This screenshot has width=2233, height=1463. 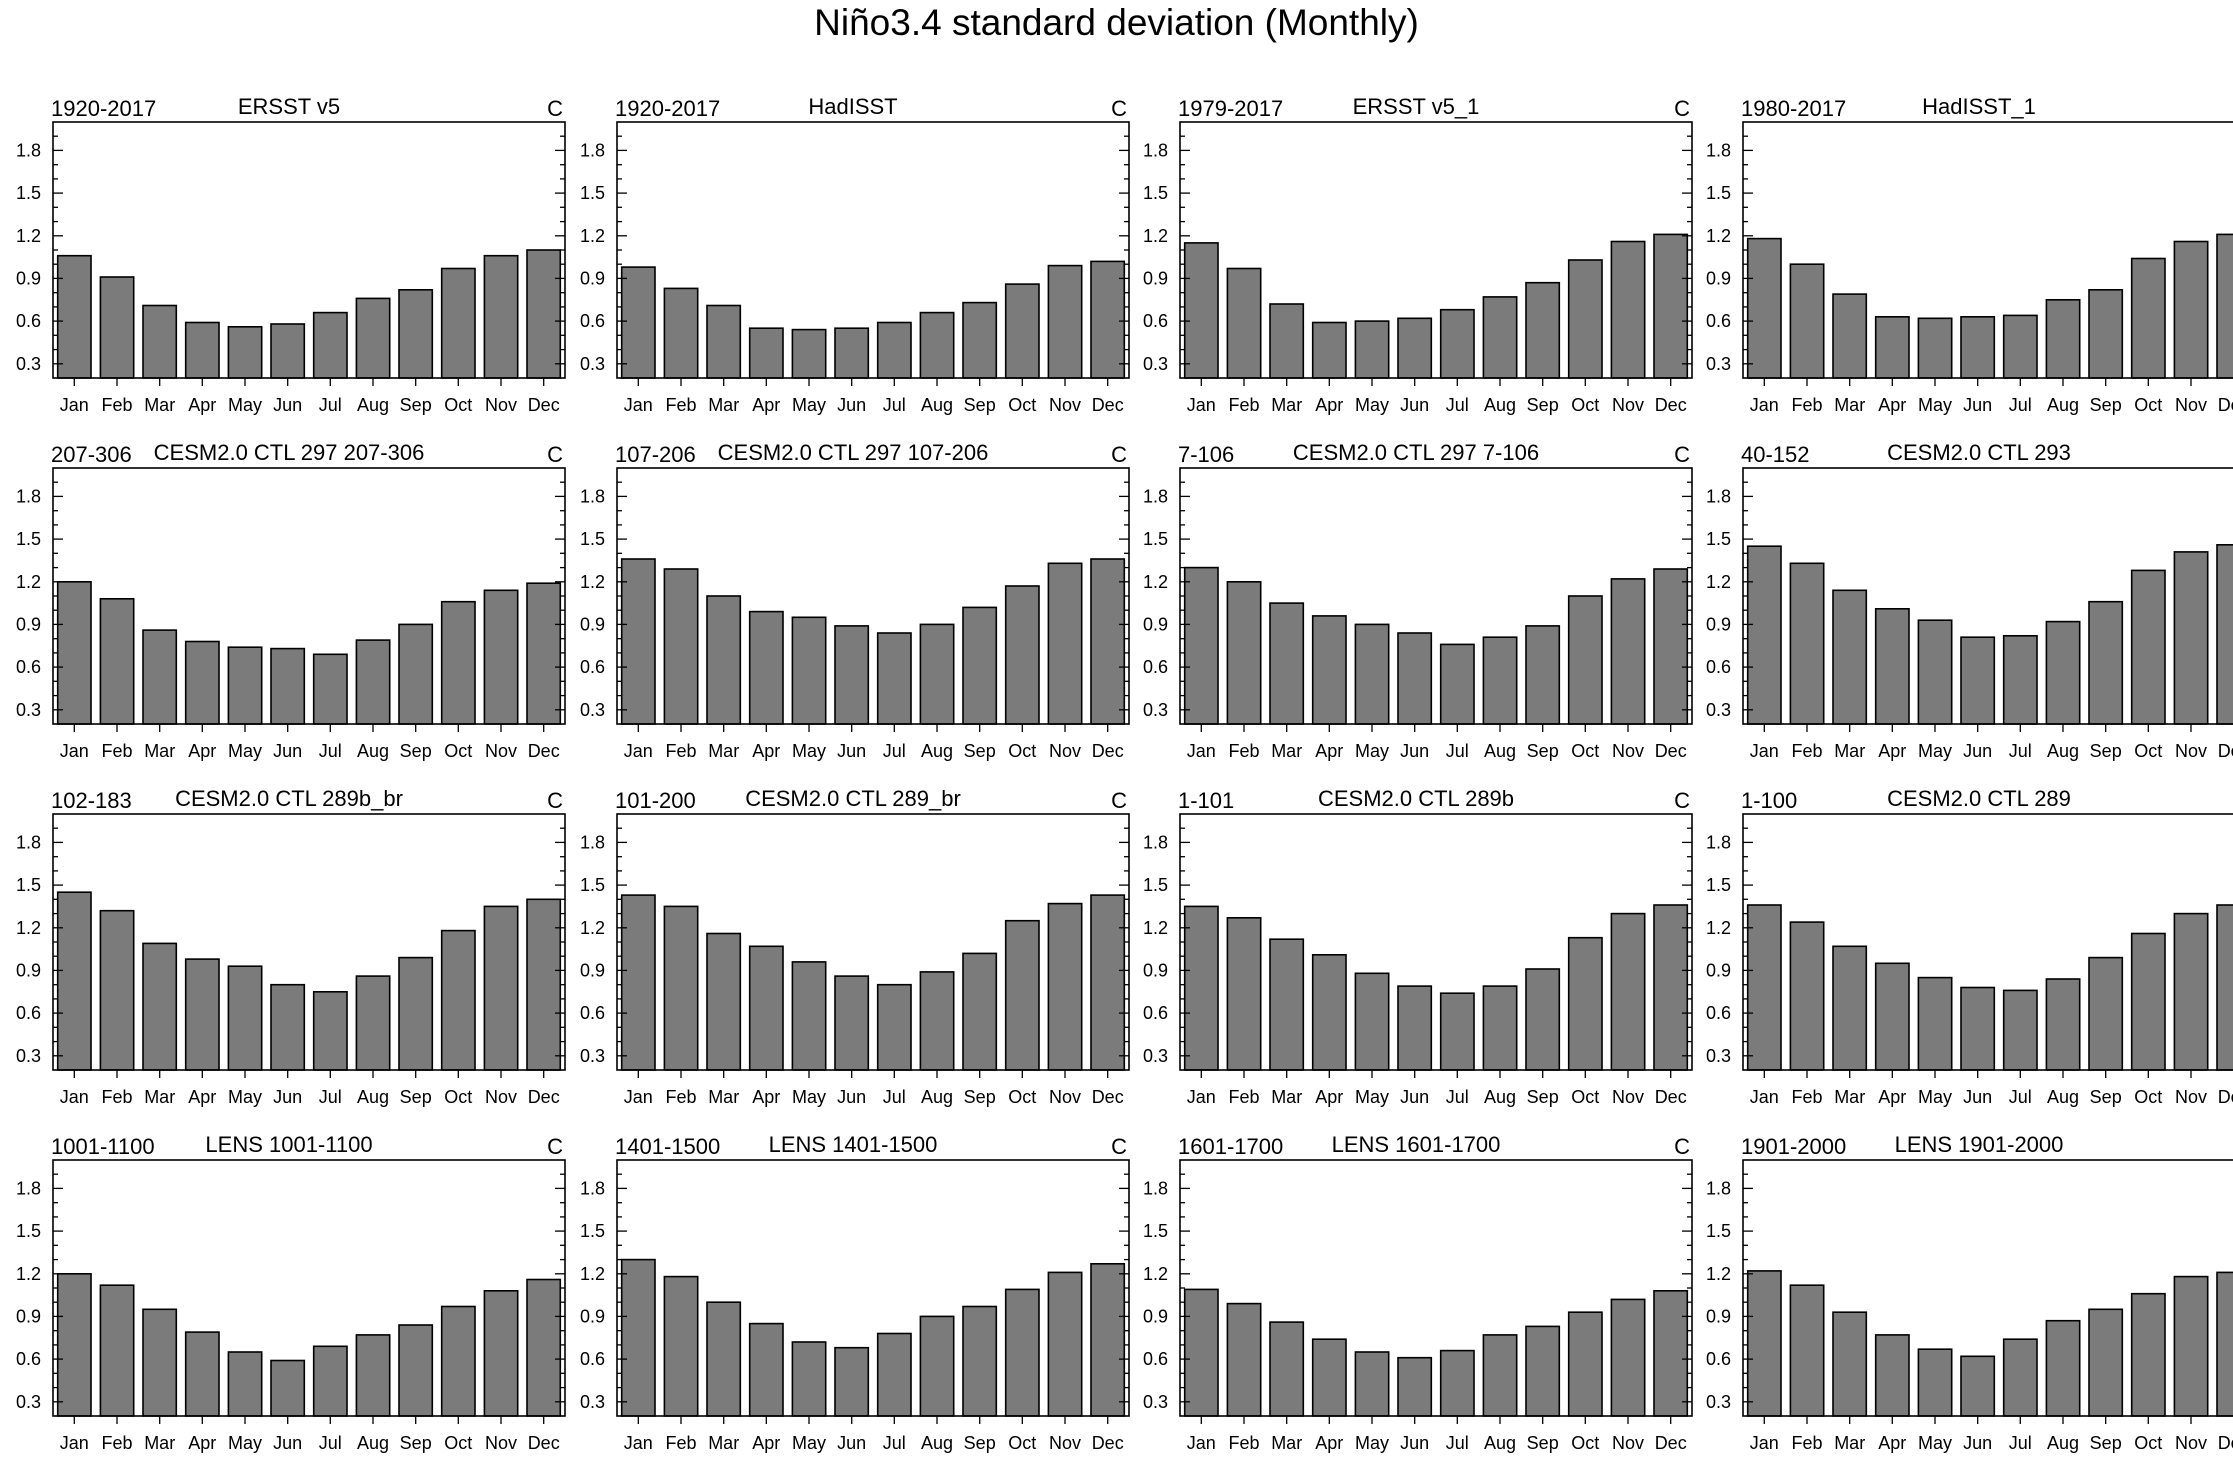 I want to click on bar-may, so click(x=1372, y=349).